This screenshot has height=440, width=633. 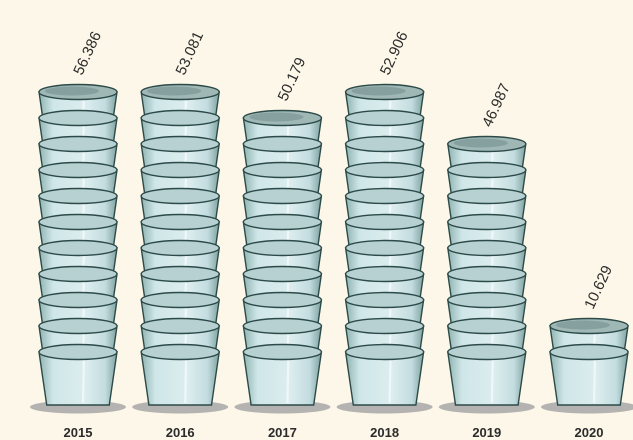 I want to click on x-tick-label-2020: 2020, so click(x=589, y=432).